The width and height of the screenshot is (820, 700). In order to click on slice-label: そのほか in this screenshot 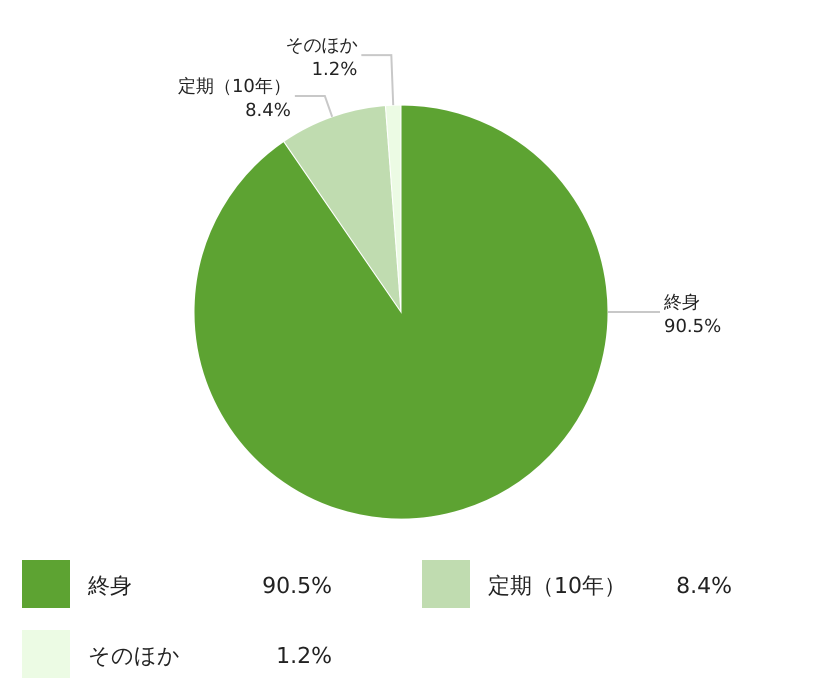, I will do `click(321, 45)`.